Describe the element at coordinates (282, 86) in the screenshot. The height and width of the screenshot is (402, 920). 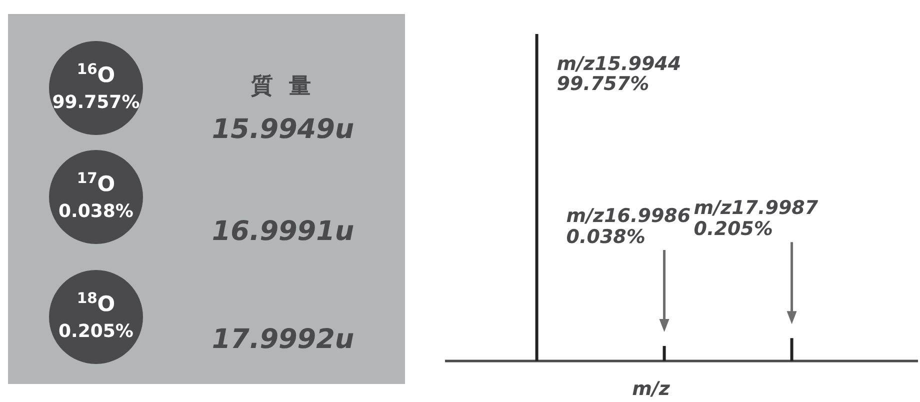
I see `text: 質 量` at that location.